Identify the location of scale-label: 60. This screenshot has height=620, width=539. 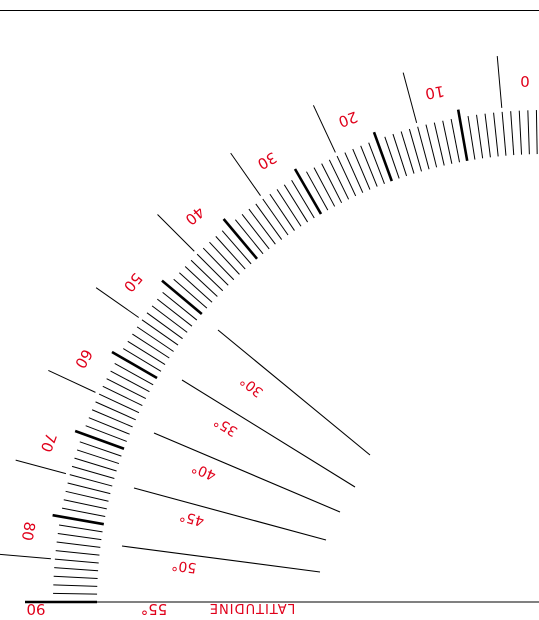
(83, 359).